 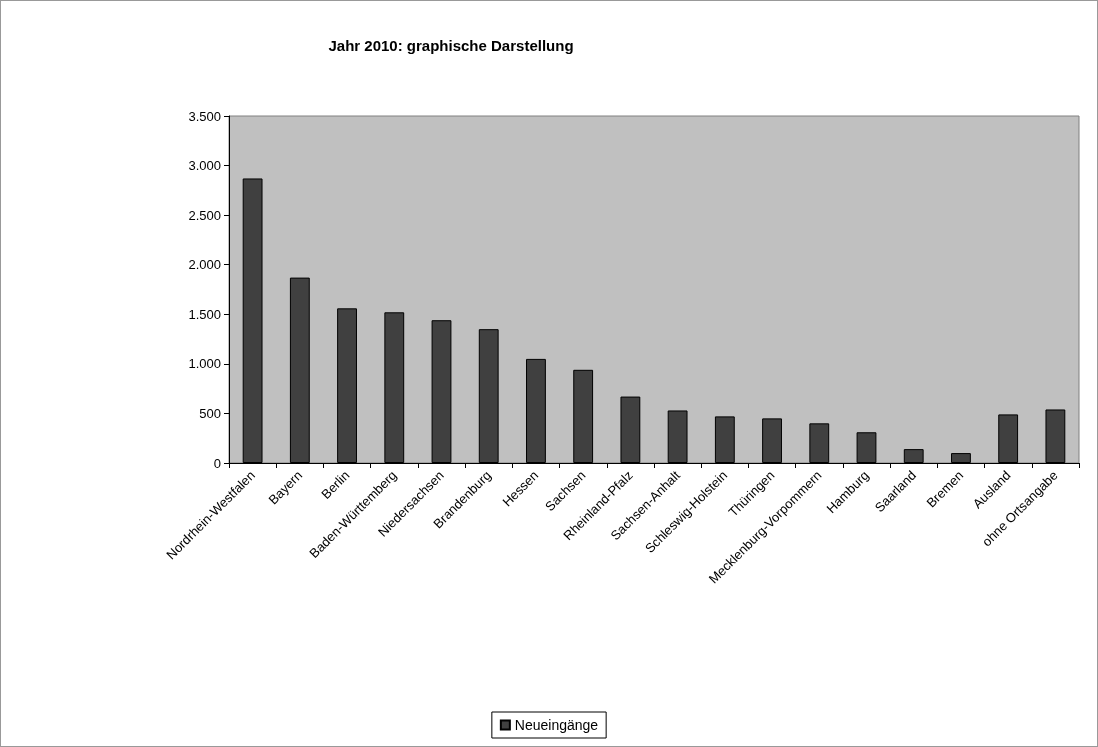 What do you see at coordinates (204, 314) in the screenshot?
I see `y-tick-label: 1.500` at bounding box center [204, 314].